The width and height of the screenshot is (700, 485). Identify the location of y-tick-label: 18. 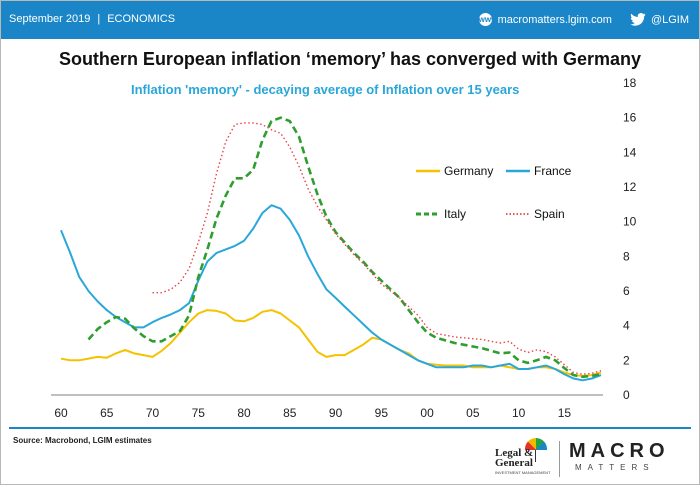
(630, 83).